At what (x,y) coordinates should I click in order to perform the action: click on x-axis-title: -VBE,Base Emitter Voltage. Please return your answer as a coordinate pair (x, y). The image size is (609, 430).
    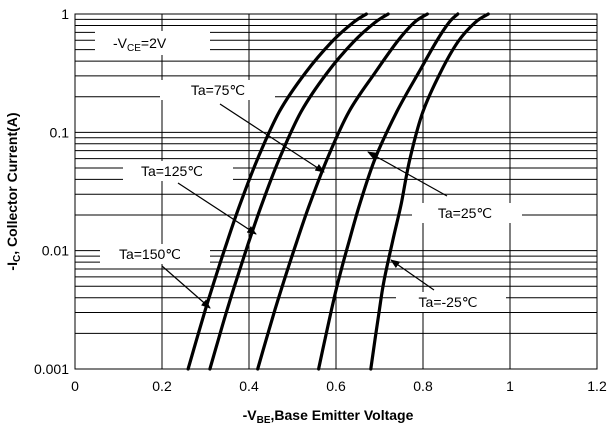
    Looking at the image, I should click on (328, 416).